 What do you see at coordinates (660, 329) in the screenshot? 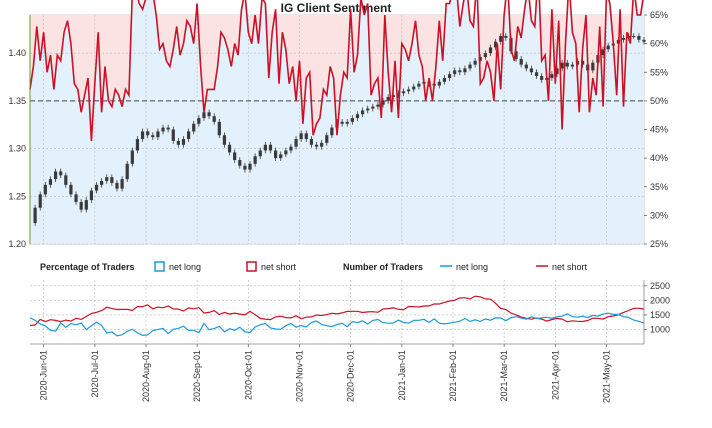
I see `count-tick-label: 1000` at bounding box center [660, 329].